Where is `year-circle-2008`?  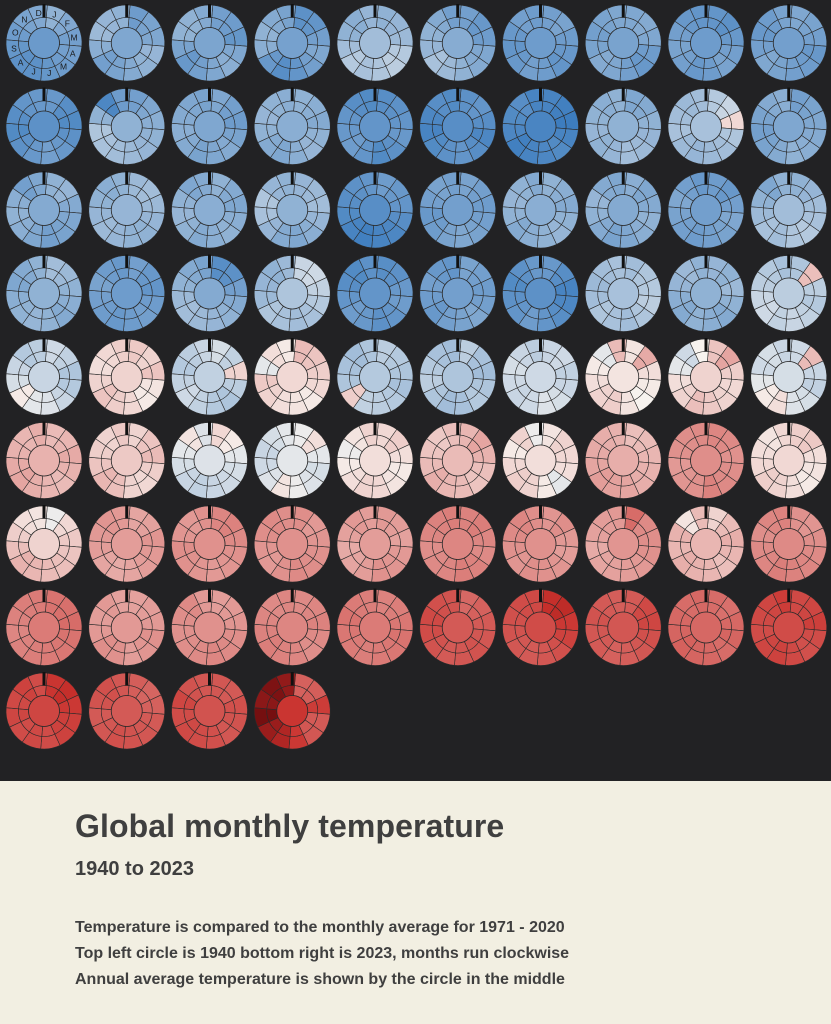
year-circle-2008 is located at coordinates (706, 544).